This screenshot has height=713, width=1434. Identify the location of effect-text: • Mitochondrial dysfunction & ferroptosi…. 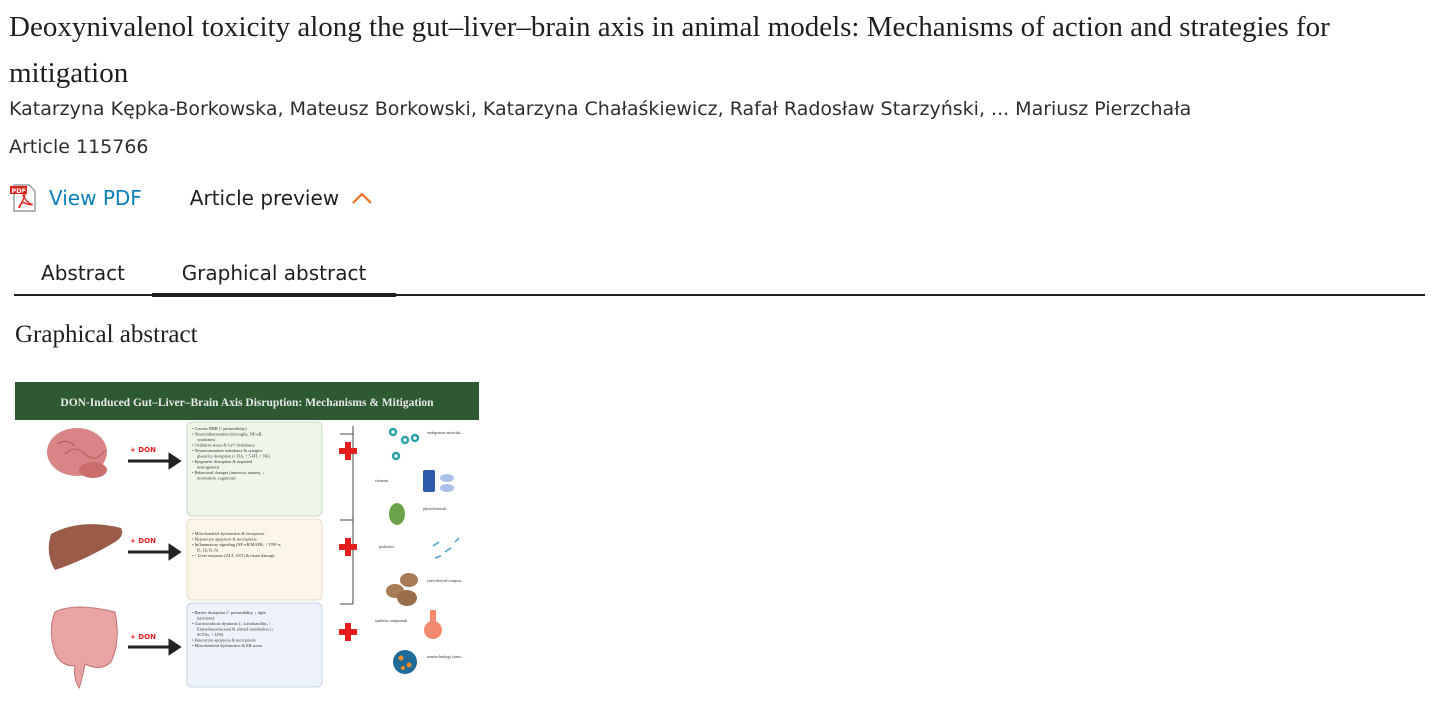
(228, 533).